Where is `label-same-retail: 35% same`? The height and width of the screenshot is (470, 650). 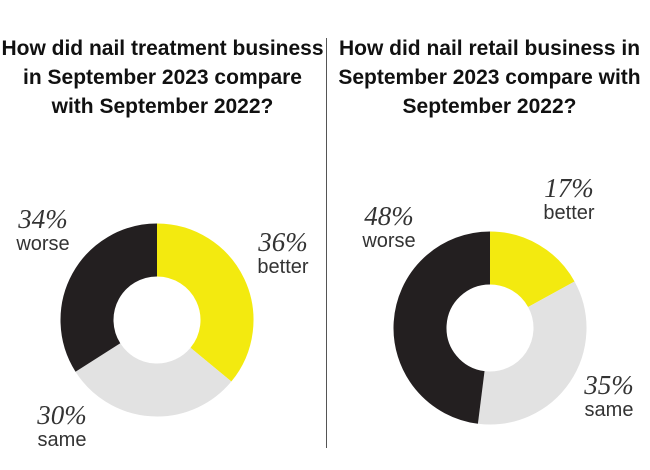 label-same-retail: 35% same is located at coordinates (608, 396).